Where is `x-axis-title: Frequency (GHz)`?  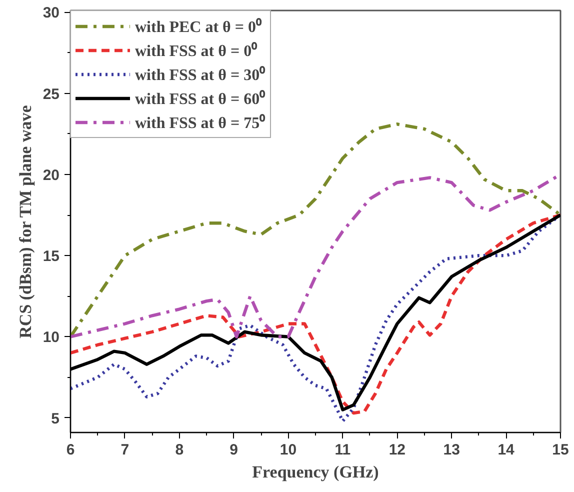 x-axis-title: Frequency (GHz) is located at coordinates (315, 472).